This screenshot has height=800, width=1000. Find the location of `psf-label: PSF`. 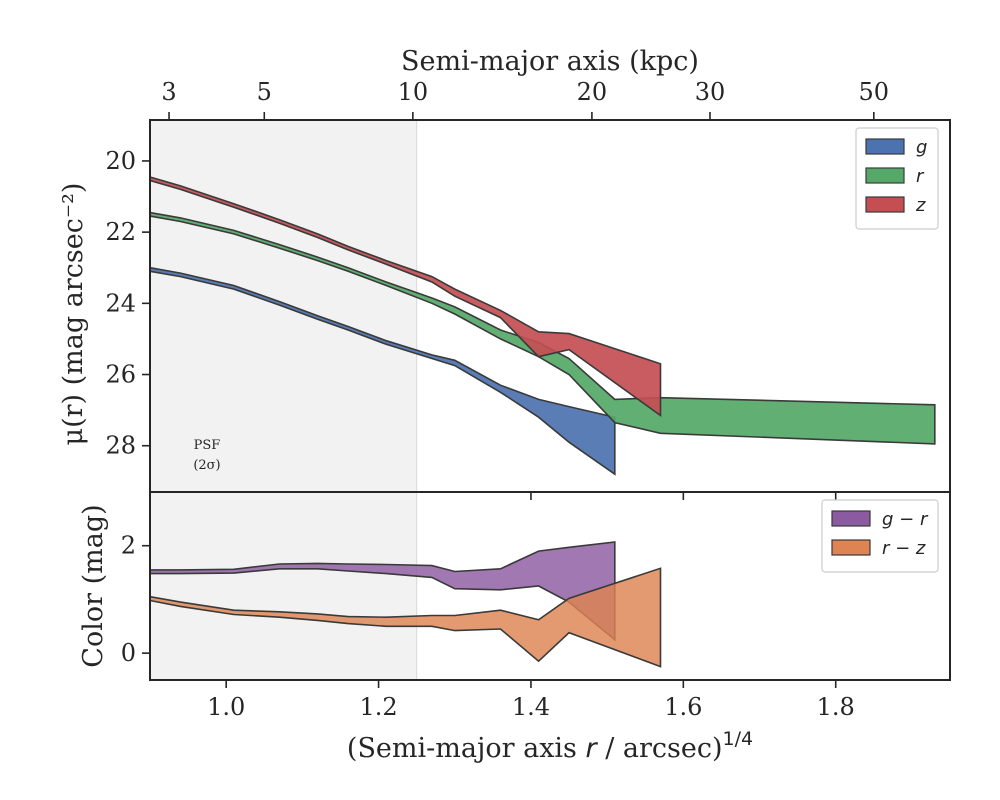

psf-label: PSF is located at coordinates (207, 445).